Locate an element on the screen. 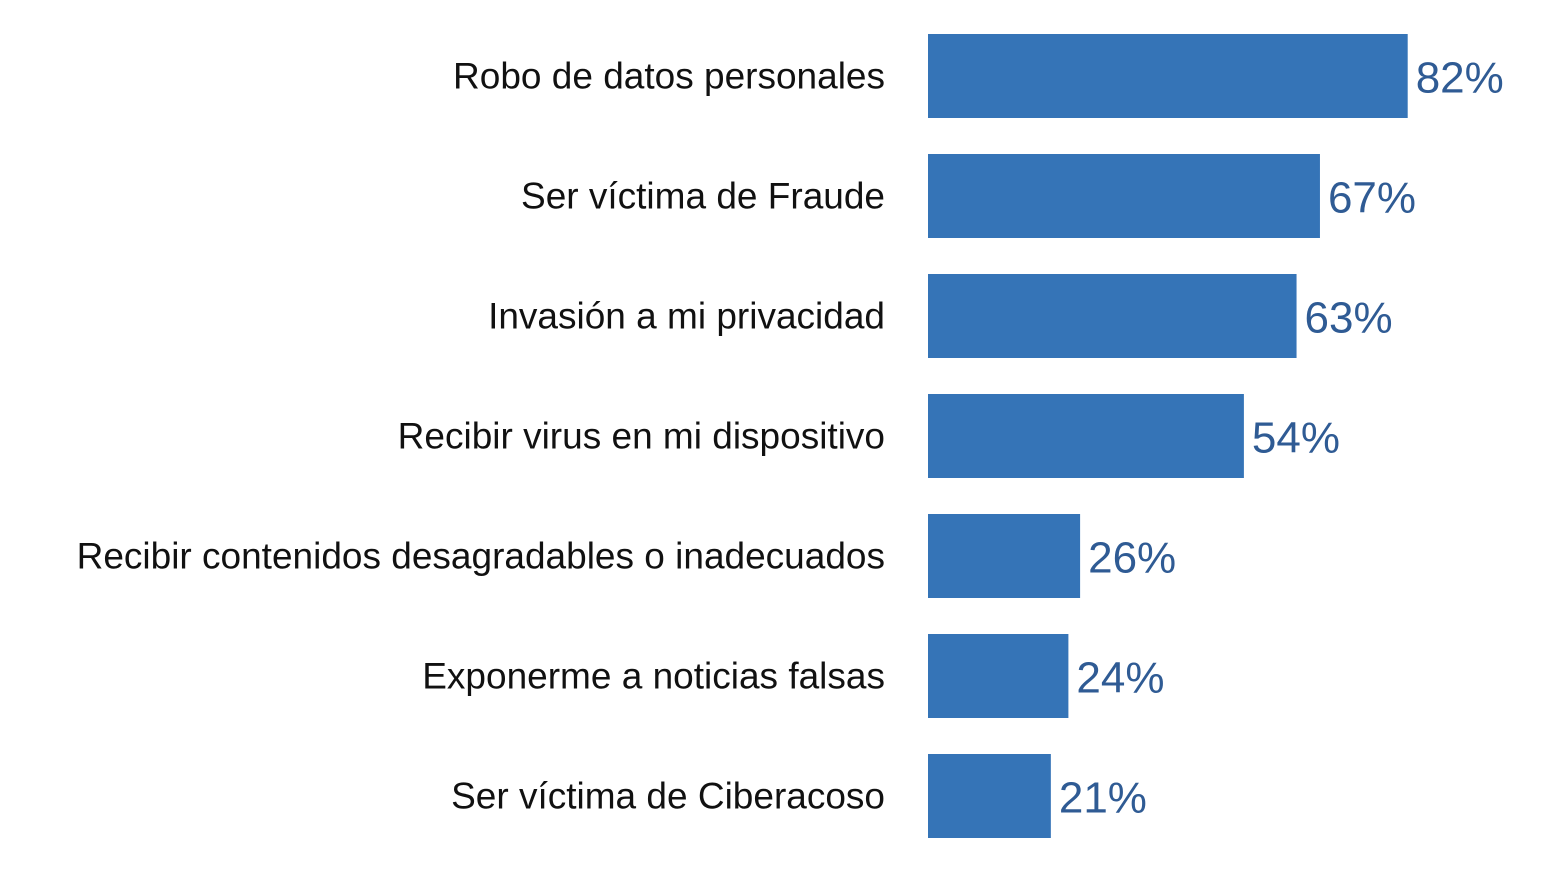 The image size is (1550, 880). category-label: Robo de datos personales is located at coordinates (669, 76).